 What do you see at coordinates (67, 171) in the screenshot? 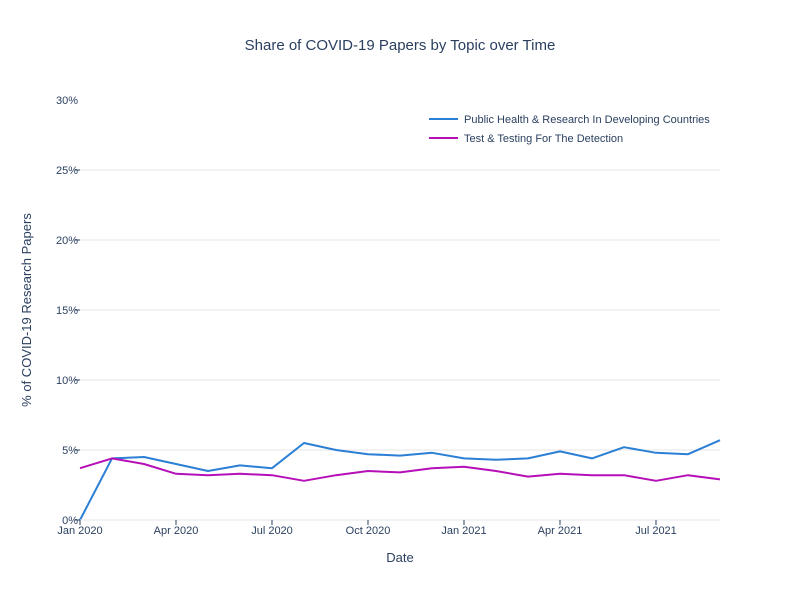
I see `y-tick-label: 25%` at bounding box center [67, 171].